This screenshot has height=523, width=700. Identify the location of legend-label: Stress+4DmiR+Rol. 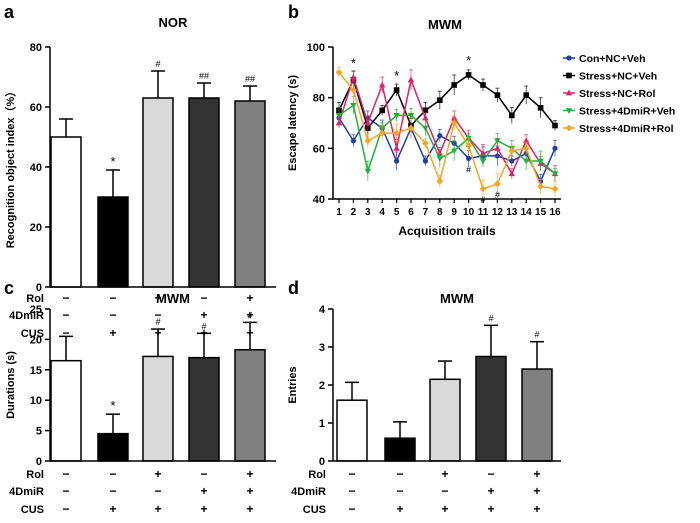
(626, 129).